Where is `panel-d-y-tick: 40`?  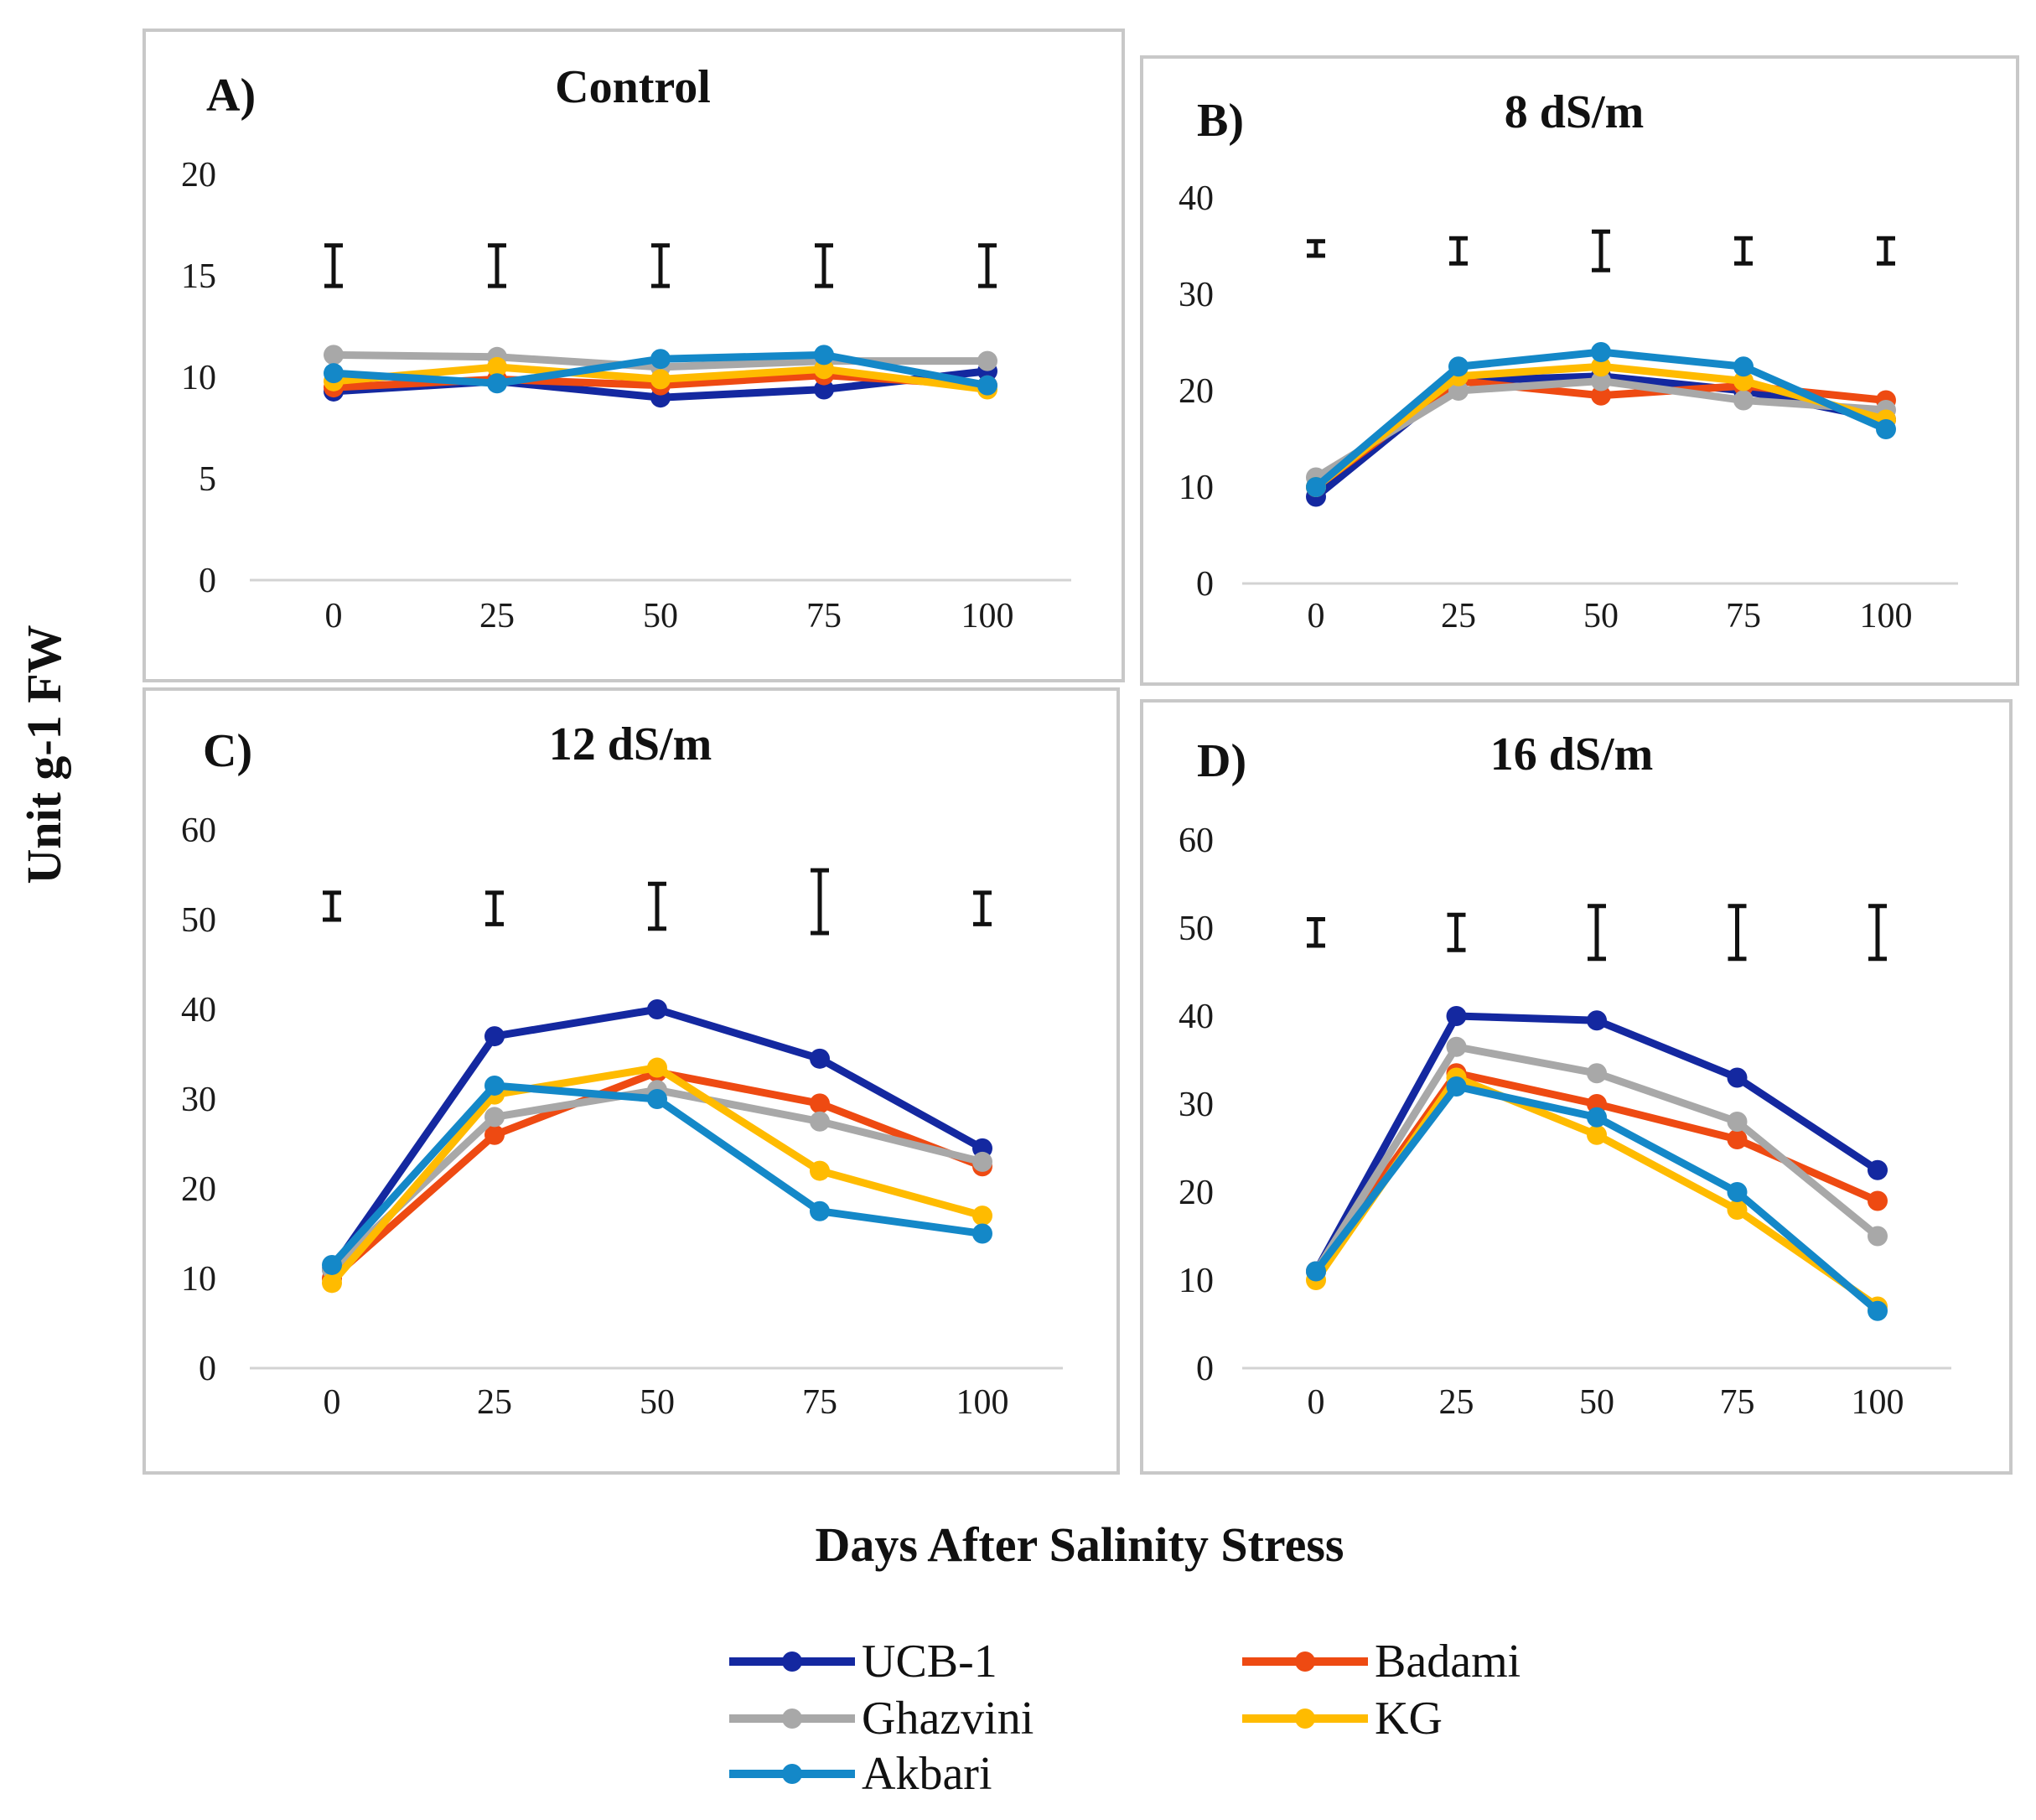
panel-d-y-tick: 40 is located at coordinates (1196, 1017).